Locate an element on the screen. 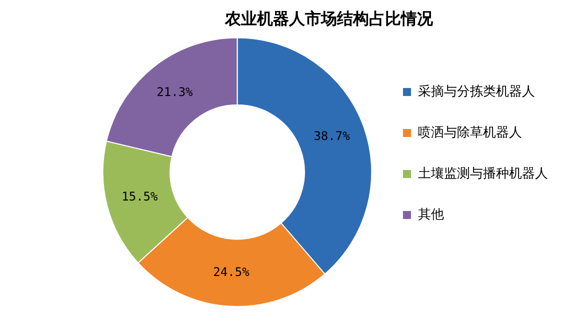 This screenshot has height=327, width=588. data-label: 15.5% is located at coordinates (140, 197).